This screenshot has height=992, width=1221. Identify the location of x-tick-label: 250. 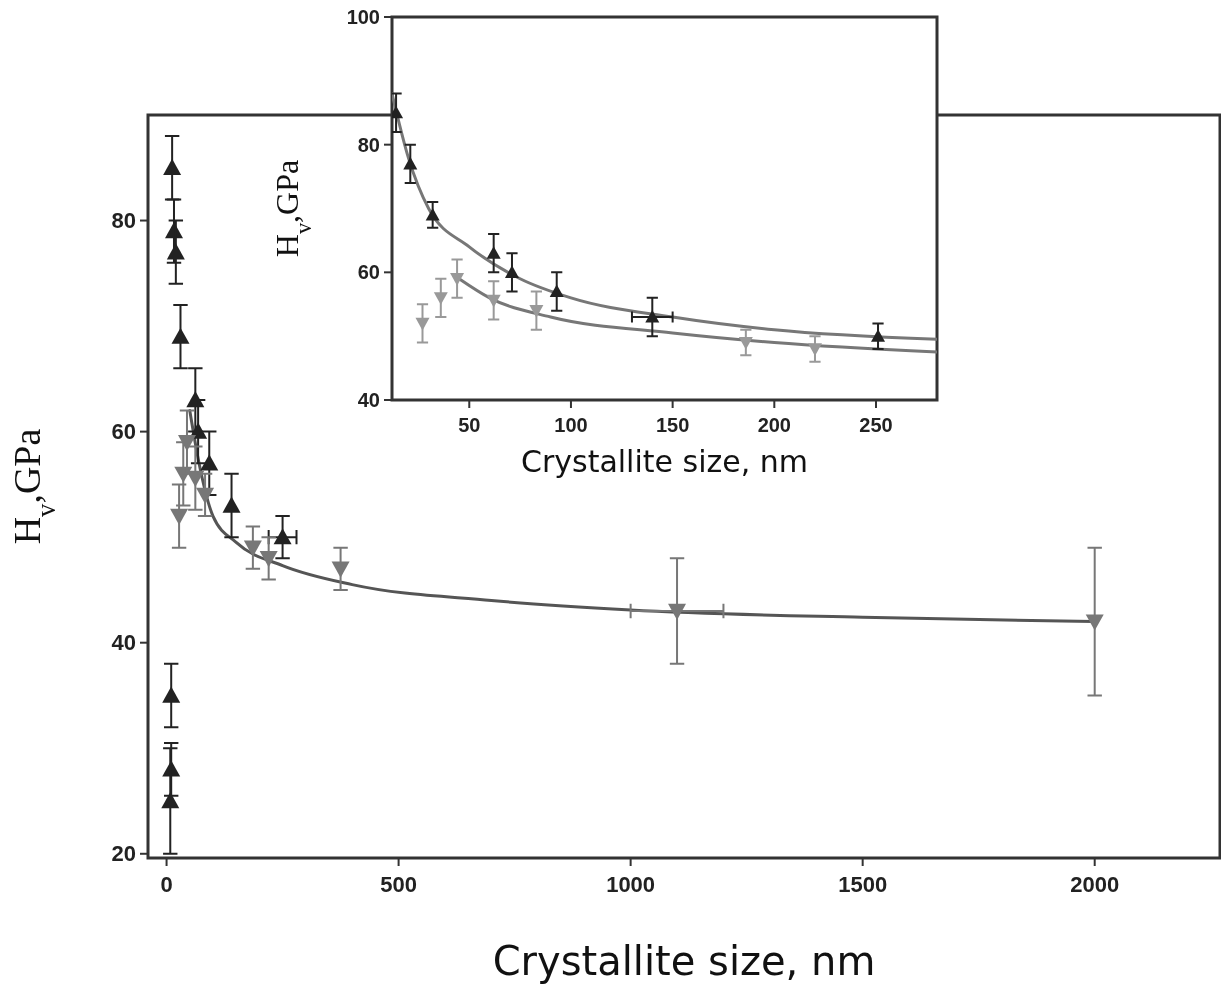
(876, 425).